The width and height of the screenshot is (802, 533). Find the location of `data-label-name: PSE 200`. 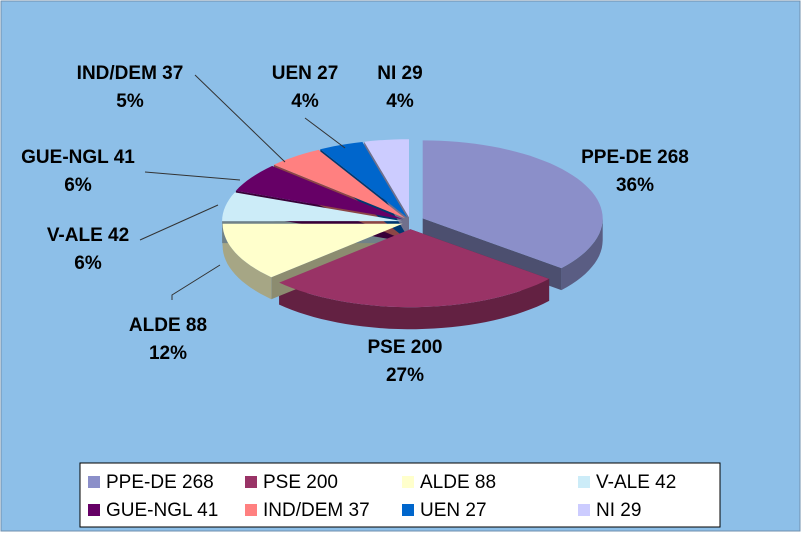

data-label-name: PSE 200 is located at coordinates (405, 347).